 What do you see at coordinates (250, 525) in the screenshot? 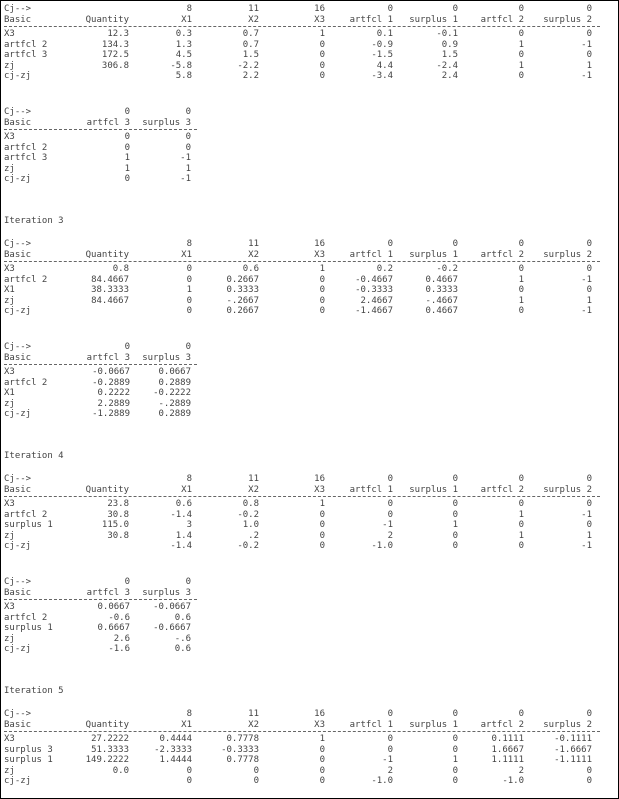
I see `cell-value: 1.0` at bounding box center [250, 525].